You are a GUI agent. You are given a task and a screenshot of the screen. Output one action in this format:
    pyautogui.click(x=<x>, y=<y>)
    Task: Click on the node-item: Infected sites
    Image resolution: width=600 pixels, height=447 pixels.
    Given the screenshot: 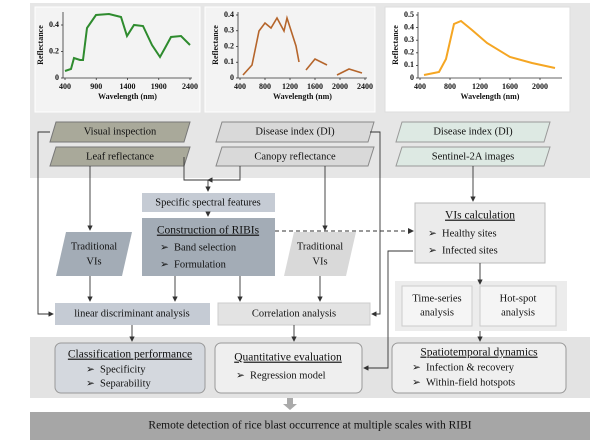 What is the action you would take?
    pyautogui.click(x=470, y=250)
    